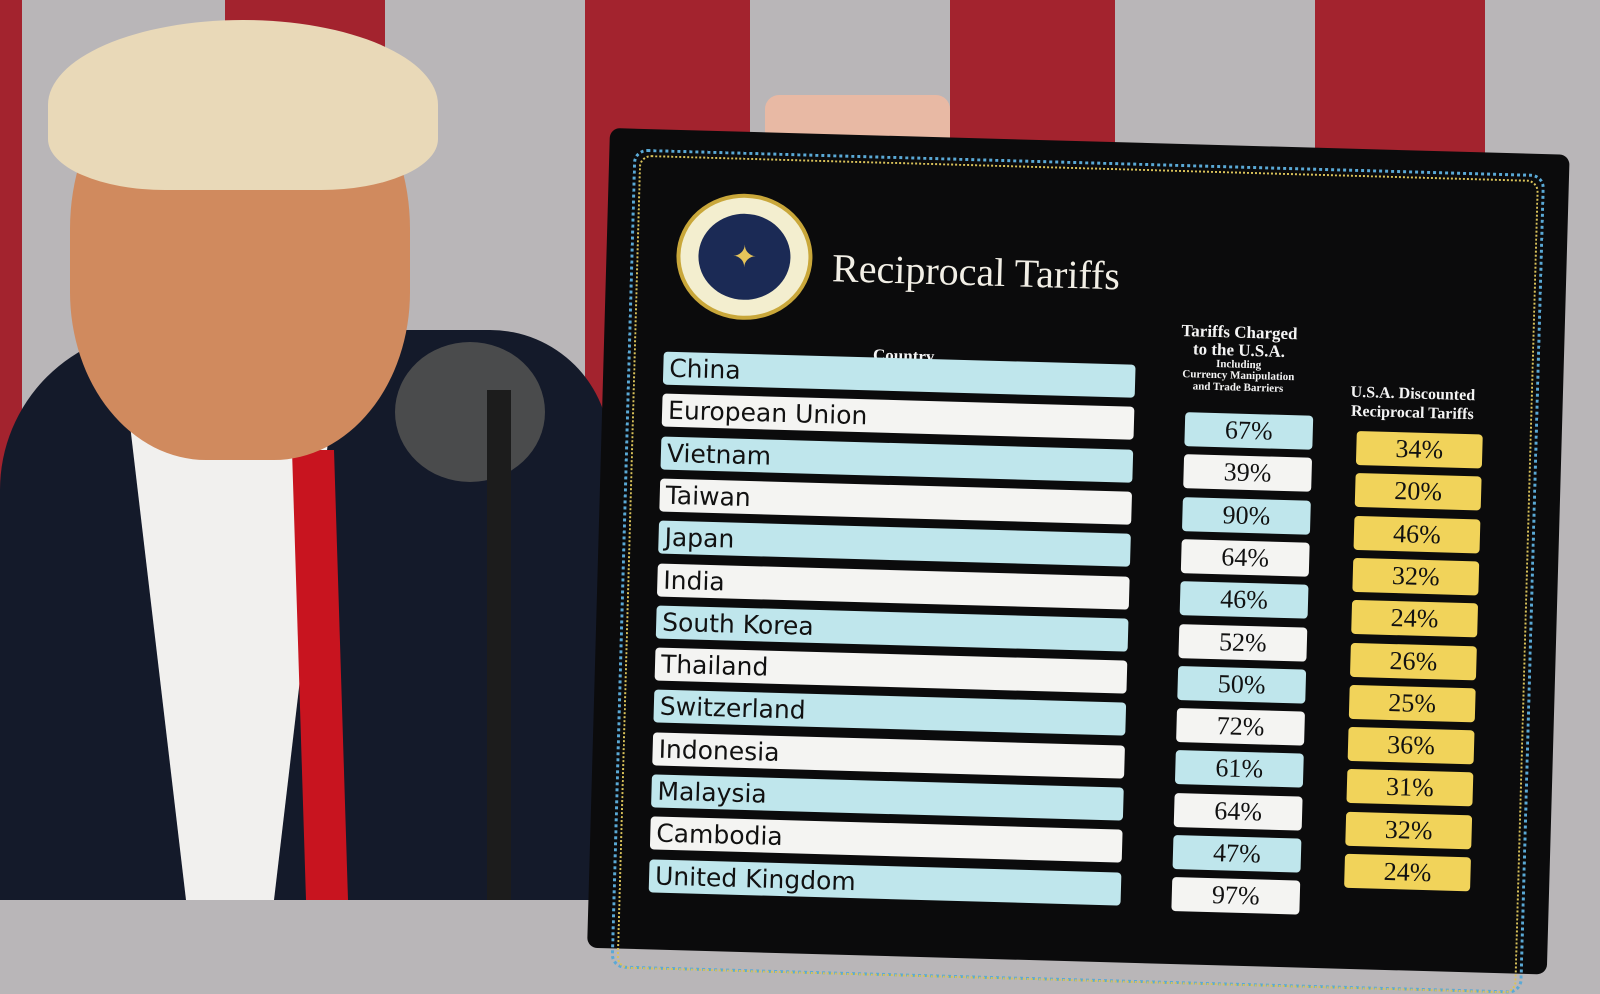 This screenshot has width=1600, height=994. I want to click on charged-cell: 61%, so click(1239, 769).